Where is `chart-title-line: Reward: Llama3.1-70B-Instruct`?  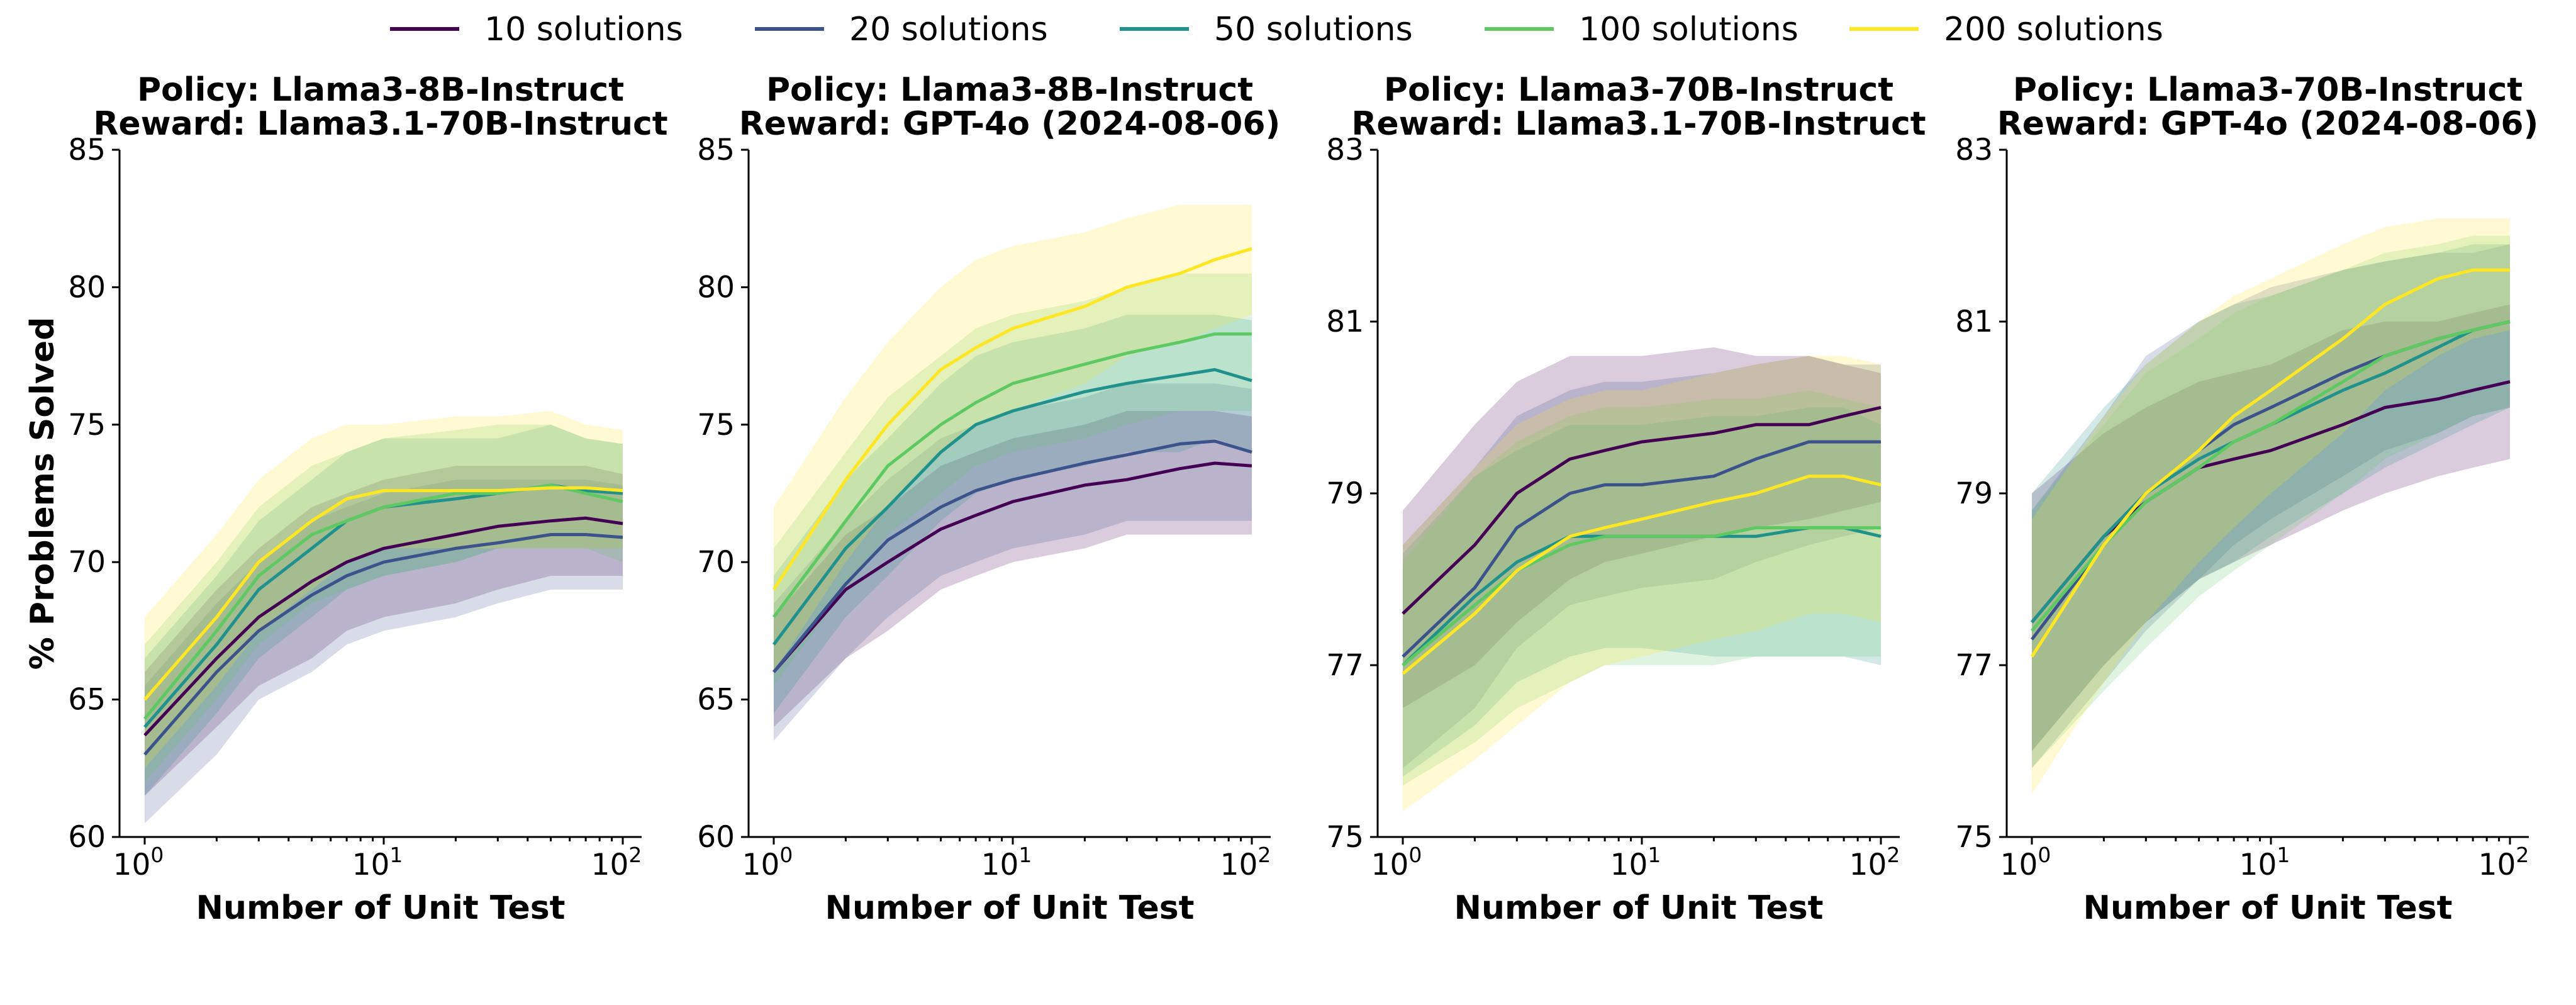 chart-title-line: Reward: Llama3.1-70B-Instruct is located at coordinates (380, 124).